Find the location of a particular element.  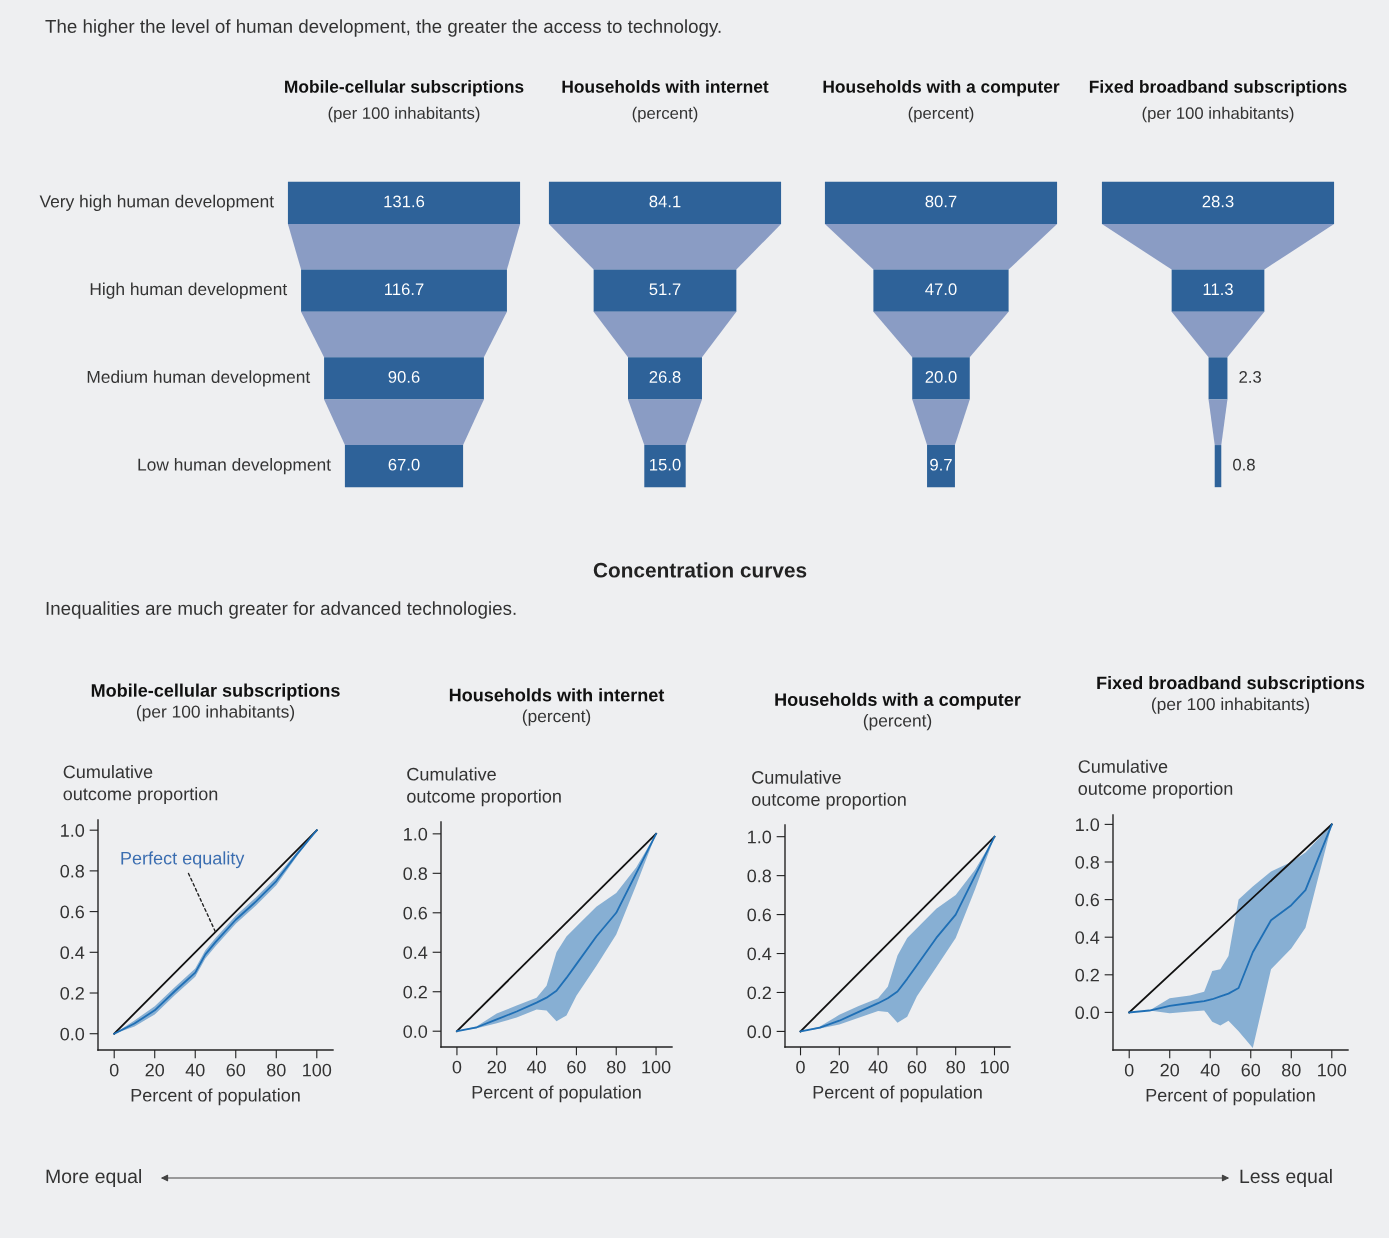

data-label: 9.7 is located at coordinates (941, 464).